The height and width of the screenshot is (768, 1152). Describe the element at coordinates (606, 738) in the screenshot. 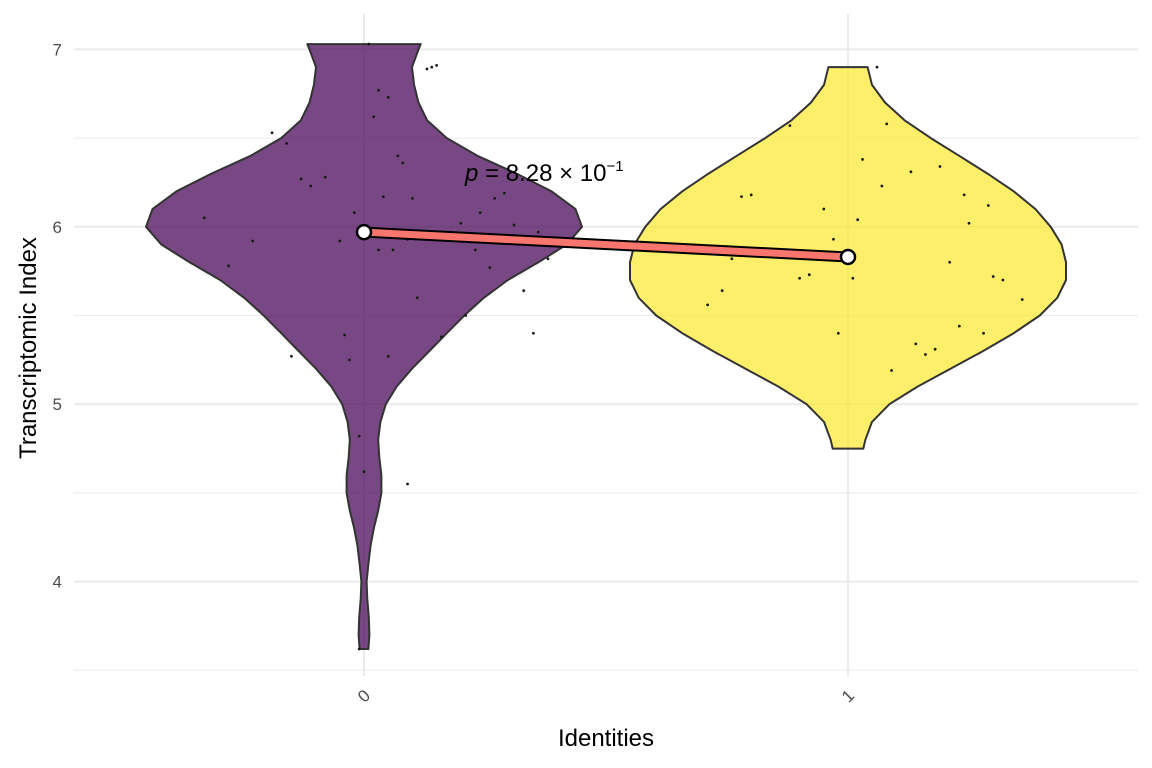

I see `x-axis-title: Identities` at that location.